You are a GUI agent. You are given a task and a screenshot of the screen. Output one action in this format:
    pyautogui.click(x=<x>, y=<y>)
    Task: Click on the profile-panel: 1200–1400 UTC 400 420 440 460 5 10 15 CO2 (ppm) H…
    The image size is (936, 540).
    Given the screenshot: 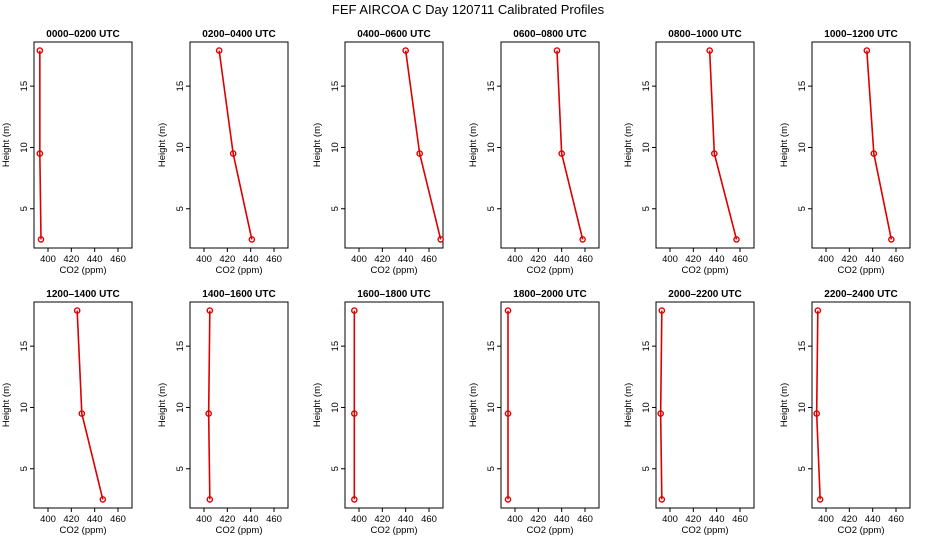 What is the action you would take?
    pyautogui.click(x=67, y=412)
    